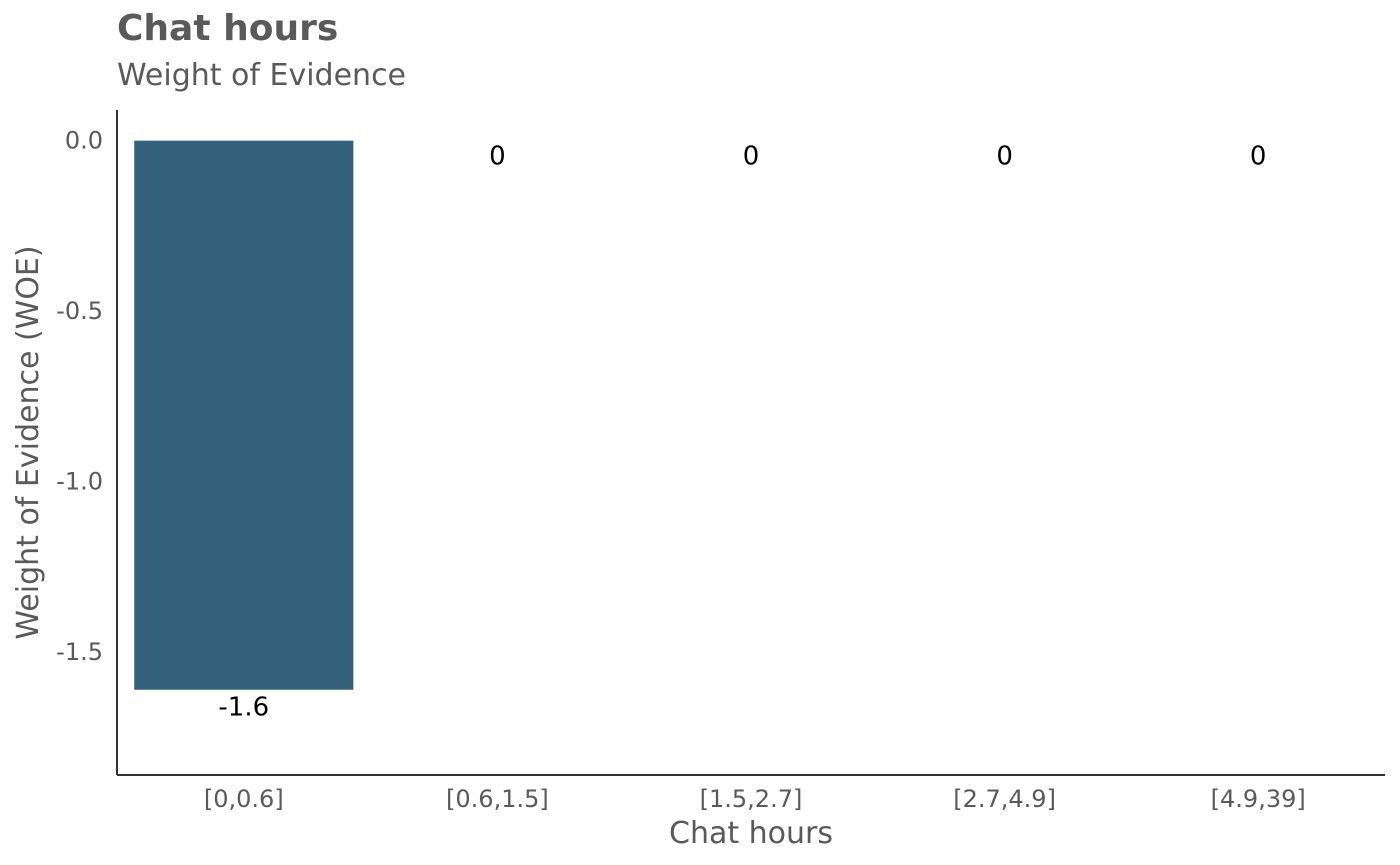 This screenshot has height=865, width=1400. I want to click on chart-subtitle: Weight of Evidence, so click(262, 75).